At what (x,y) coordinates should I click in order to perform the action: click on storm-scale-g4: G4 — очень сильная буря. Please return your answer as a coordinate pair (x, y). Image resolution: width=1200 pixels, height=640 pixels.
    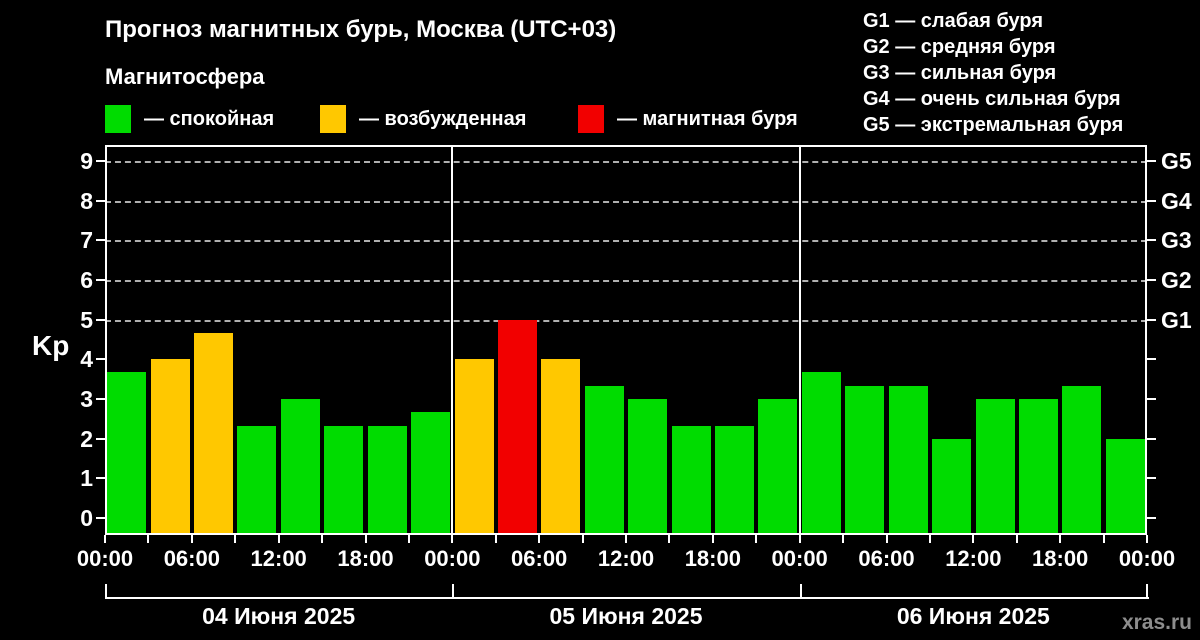
    Looking at the image, I should click on (992, 99).